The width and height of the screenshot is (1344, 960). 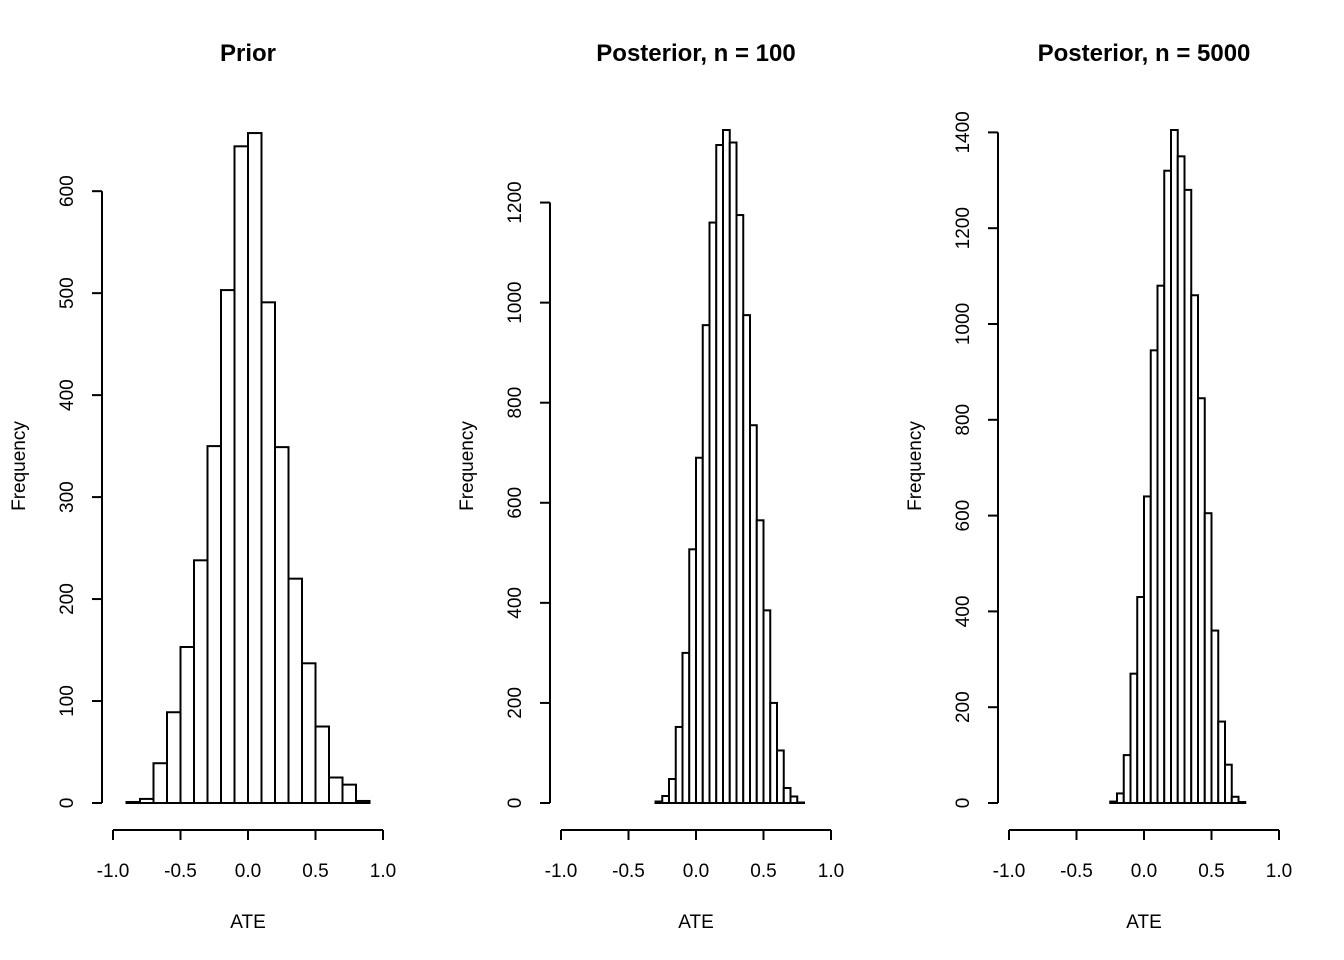 What do you see at coordinates (67, 293) in the screenshot?
I see `y-tick-label: 500` at bounding box center [67, 293].